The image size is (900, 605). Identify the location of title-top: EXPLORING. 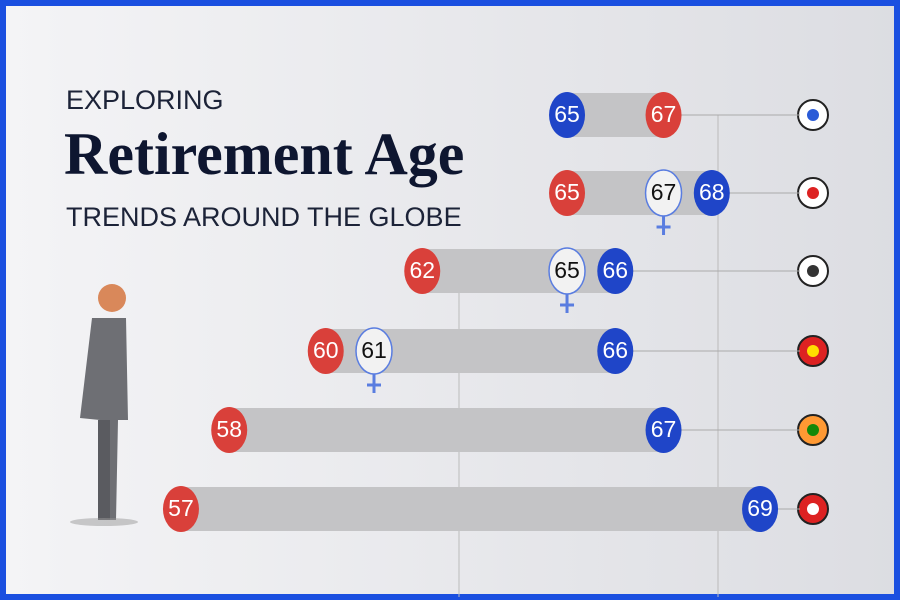
(145, 100).